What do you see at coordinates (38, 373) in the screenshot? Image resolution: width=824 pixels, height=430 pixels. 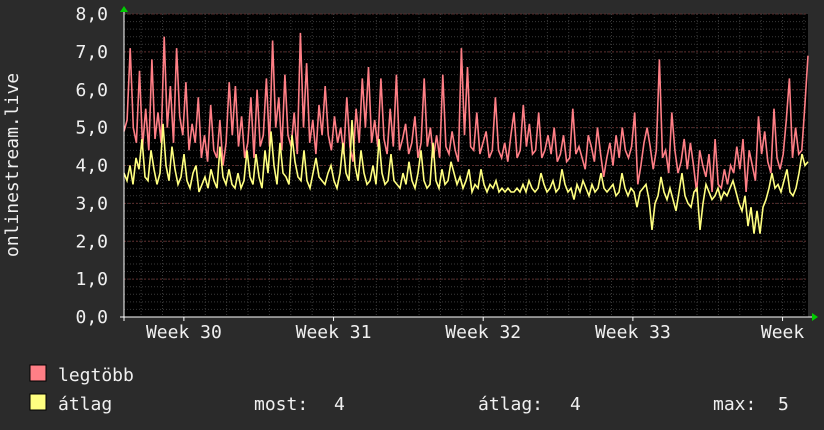 I see `legend-swatch-legtobb` at bounding box center [38, 373].